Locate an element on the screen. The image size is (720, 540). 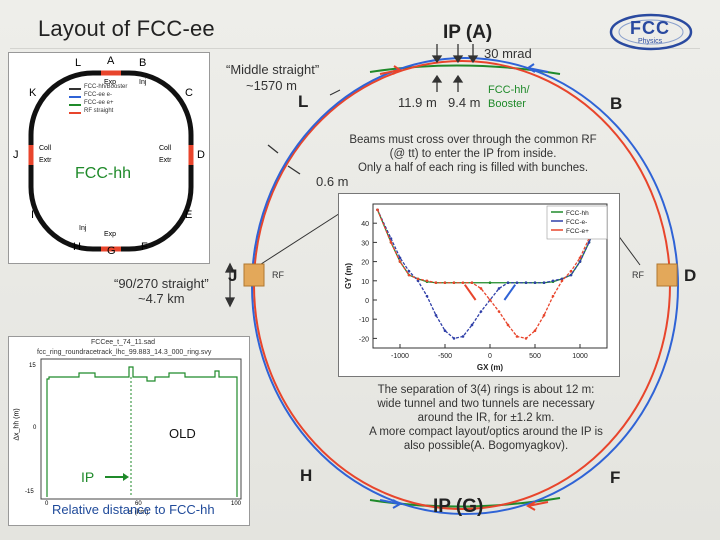
hh-point-g: G is located at coordinates (111, 251).